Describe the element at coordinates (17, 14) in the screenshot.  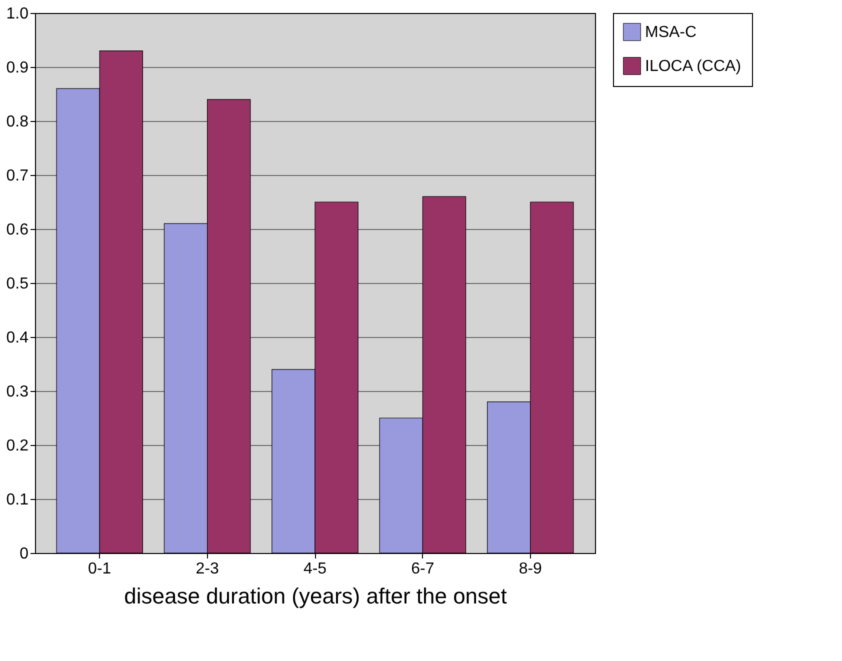
I see `y-tick-label: 1.0` at that location.